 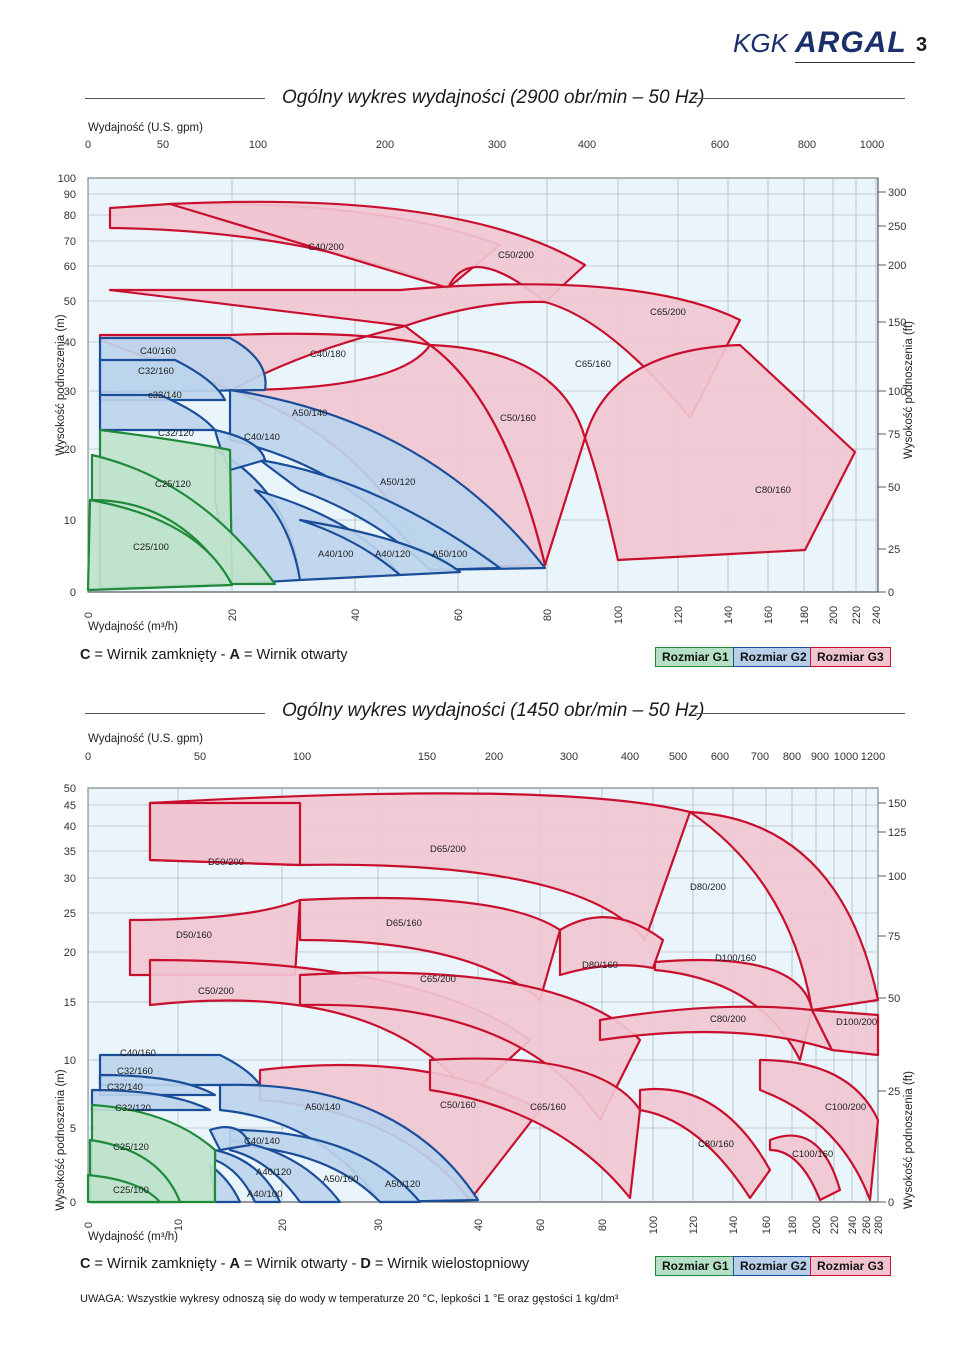 What do you see at coordinates (309, 413) in the screenshot?
I see `series-label: A50/140` at bounding box center [309, 413].